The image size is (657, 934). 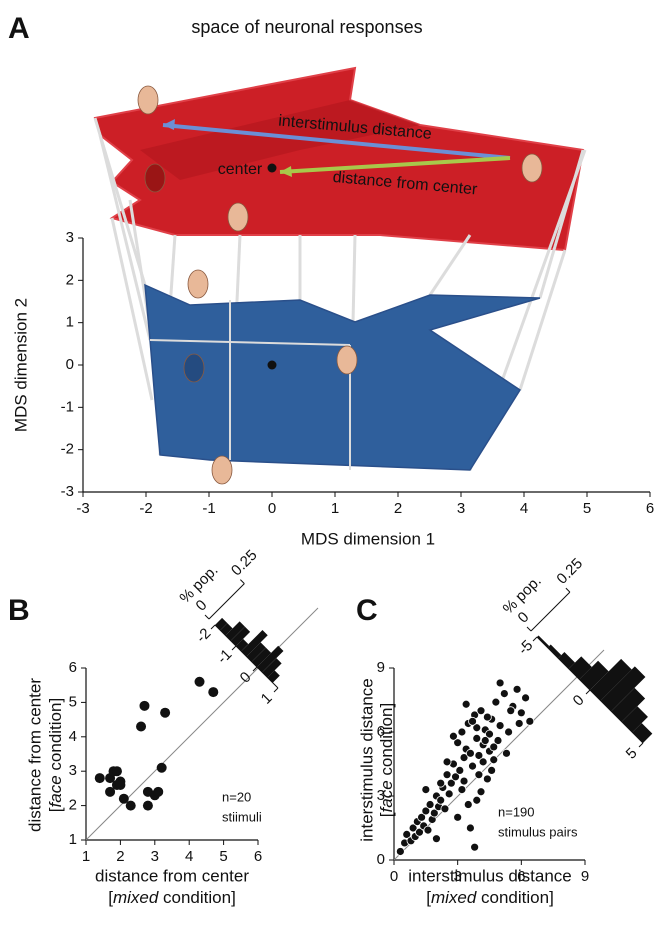 What do you see at coordinates (280, 140) in the screenshot?
I see `red-plane-shade` at bounding box center [280, 140].